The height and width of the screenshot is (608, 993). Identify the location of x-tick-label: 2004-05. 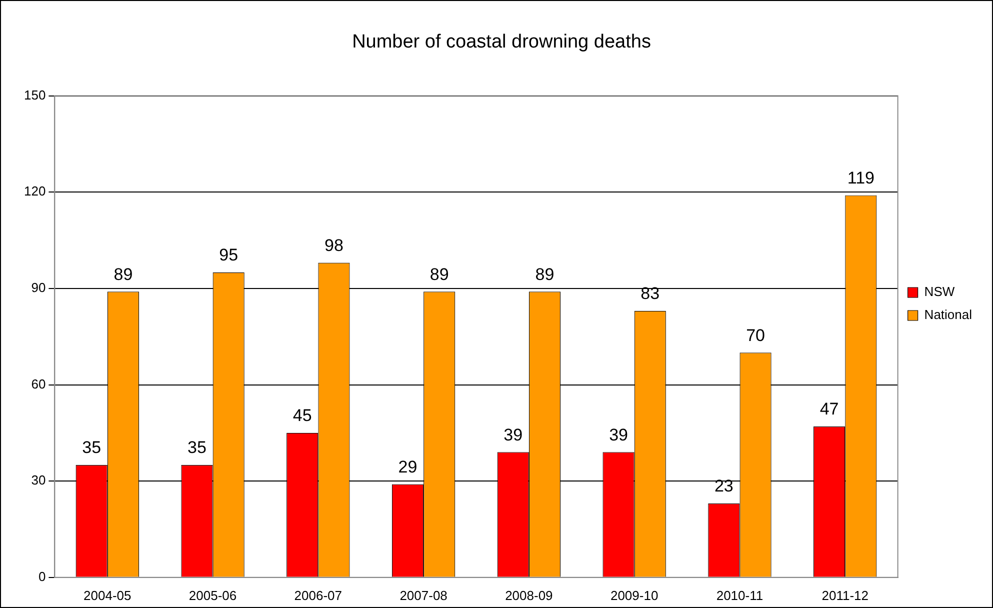
(108, 595).